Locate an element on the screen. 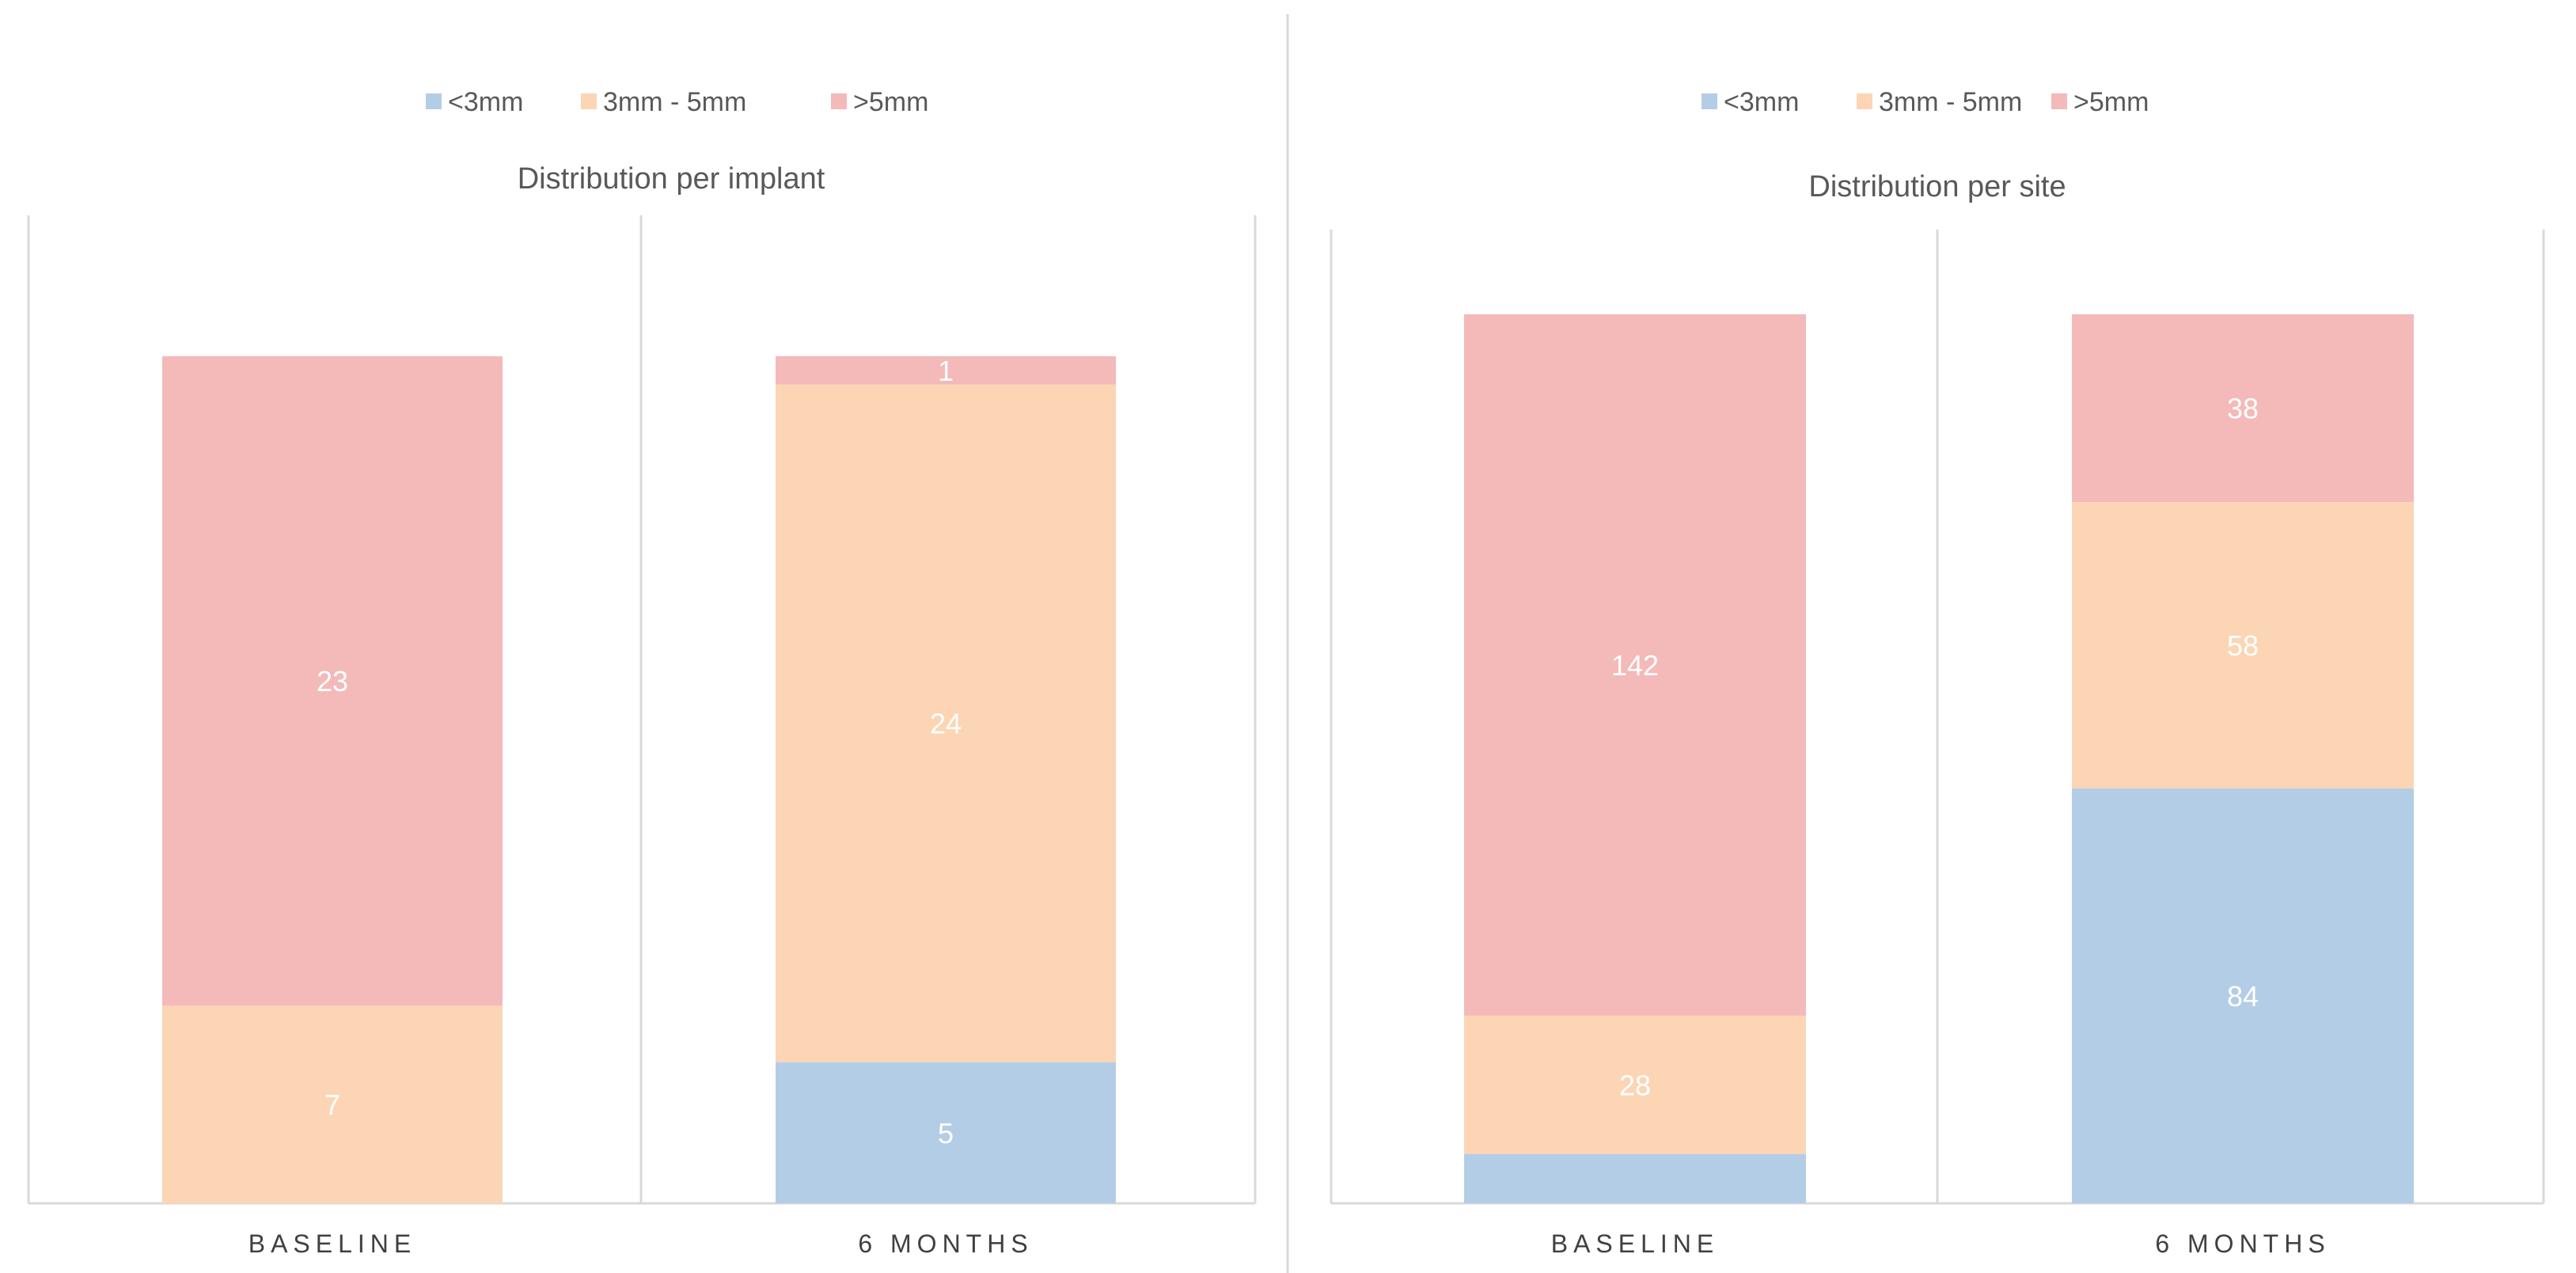 This screenshot has width=2576, height=1273. data-label: 24 is located at coordinates (946, 724).